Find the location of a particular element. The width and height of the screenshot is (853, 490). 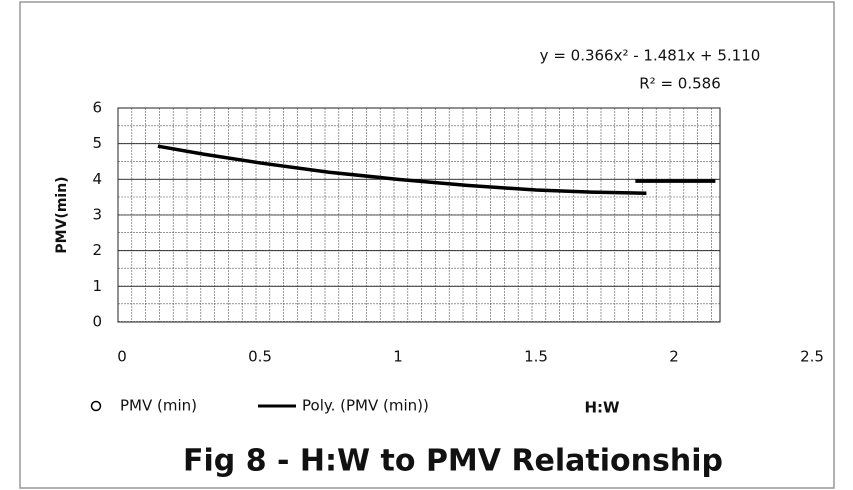

x-tick-label: 1.5 is located at coordinates (536, 357).